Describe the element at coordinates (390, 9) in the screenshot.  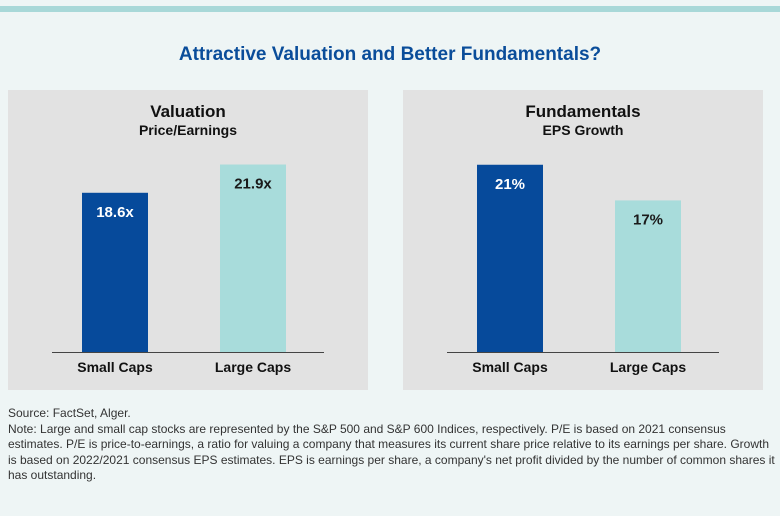
I see `top-accent-rule` at that location.